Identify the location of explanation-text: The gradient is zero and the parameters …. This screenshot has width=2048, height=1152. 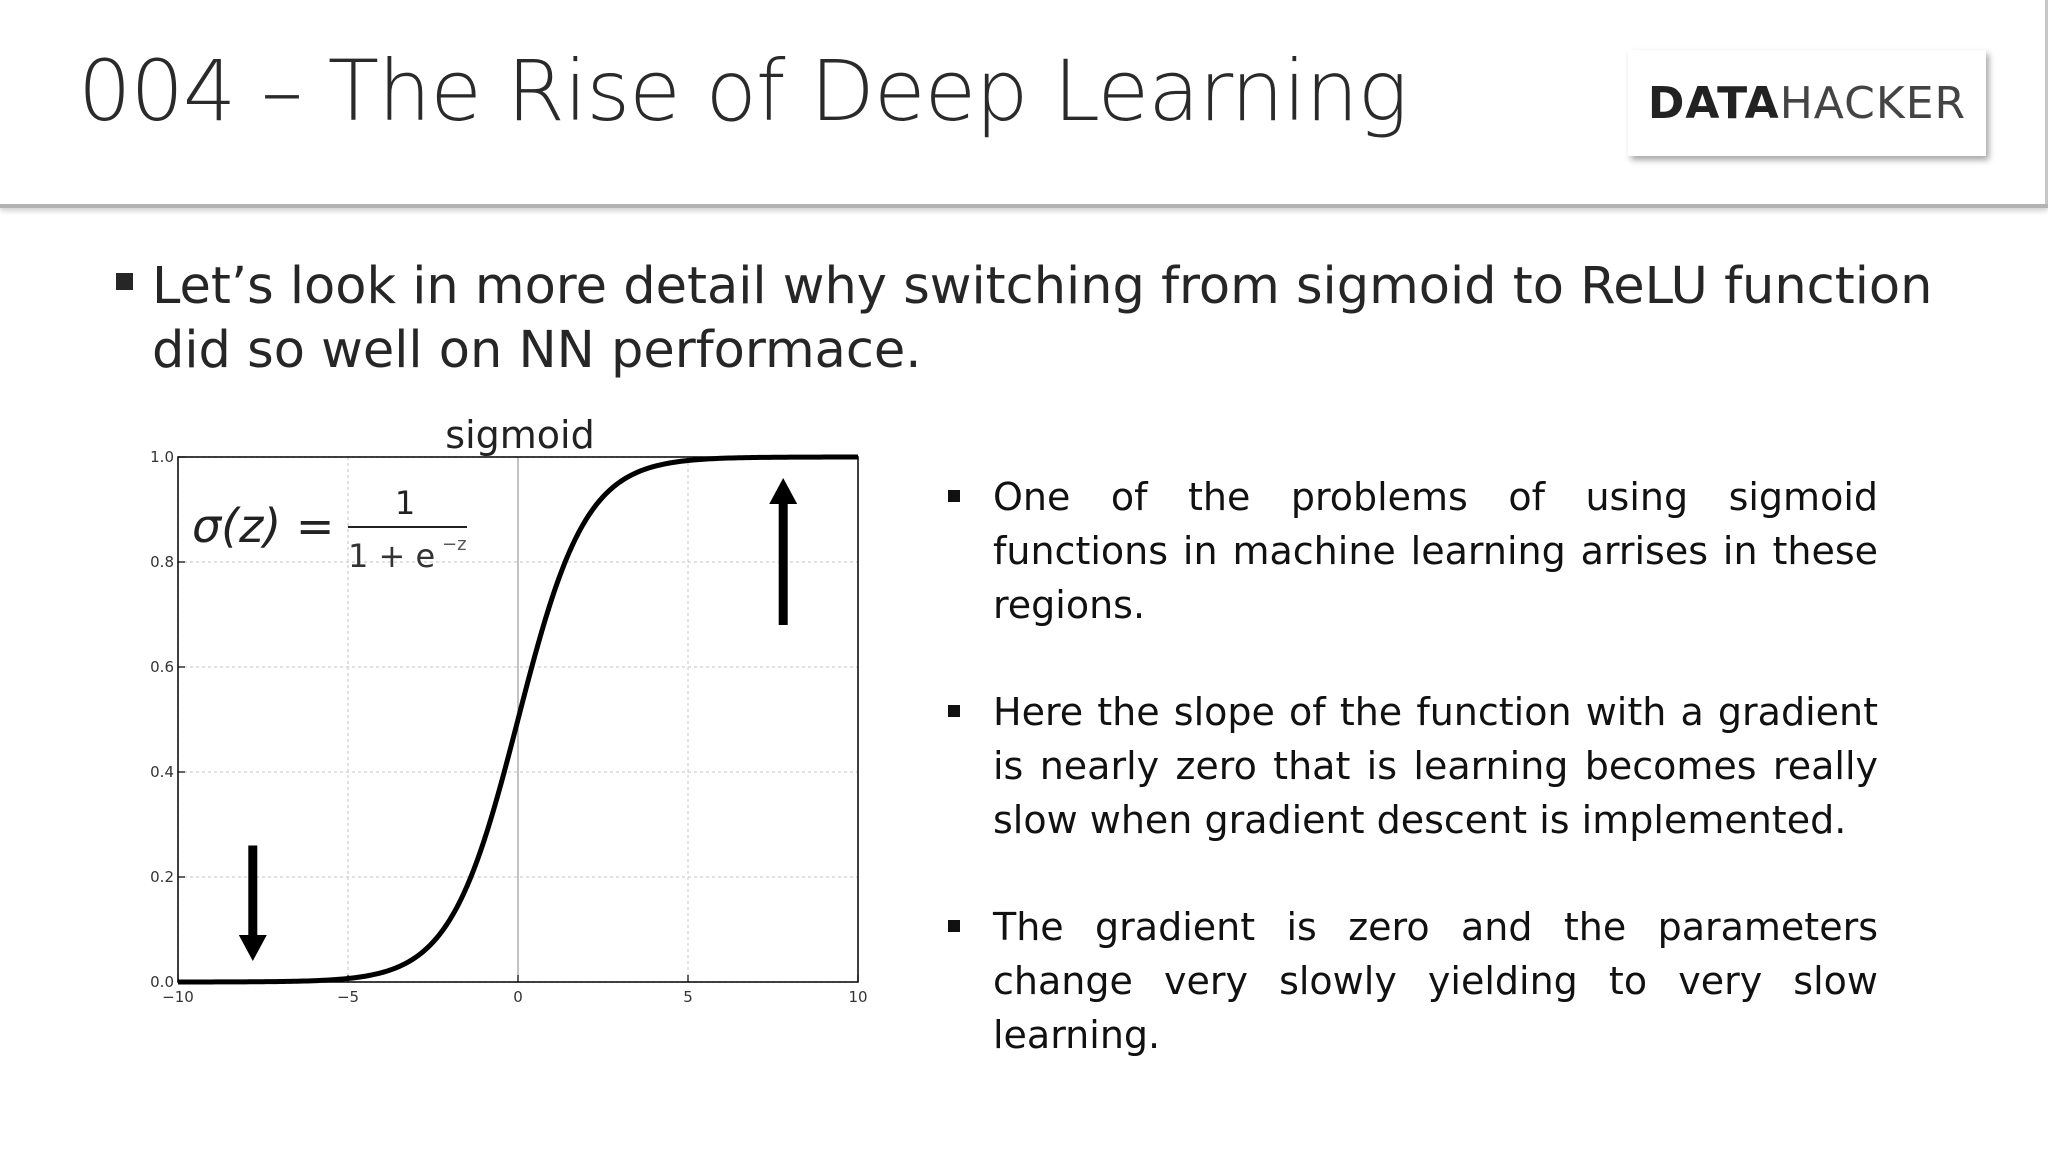
(1435, 981).